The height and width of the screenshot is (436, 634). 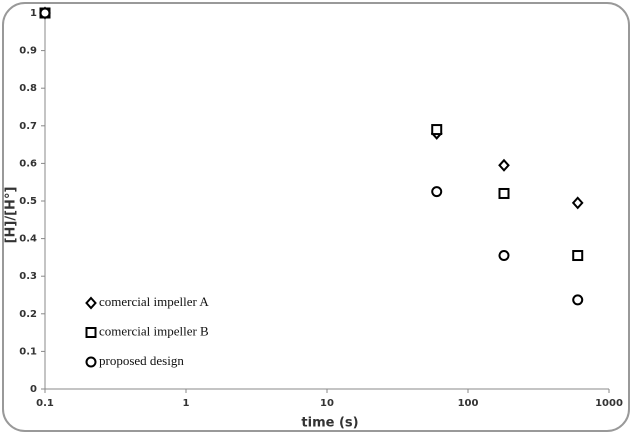 What do you see at coordinates (468, 403) in the screenshot?
I see `x-tick-label: 100` at bounding box center [468, 403].